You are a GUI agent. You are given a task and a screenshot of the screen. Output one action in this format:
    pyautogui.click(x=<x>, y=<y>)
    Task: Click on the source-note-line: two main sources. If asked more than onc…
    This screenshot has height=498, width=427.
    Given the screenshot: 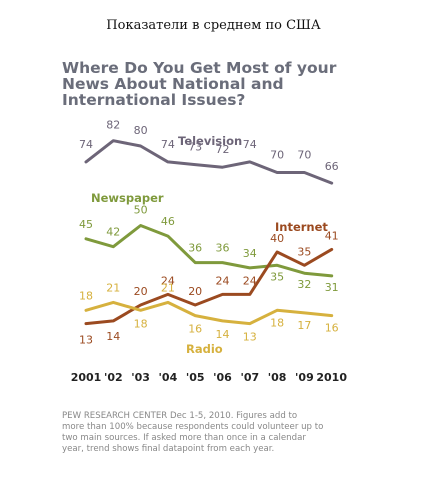 What is the action you would take?
    pyautogui.click(x=184, y=438)
    